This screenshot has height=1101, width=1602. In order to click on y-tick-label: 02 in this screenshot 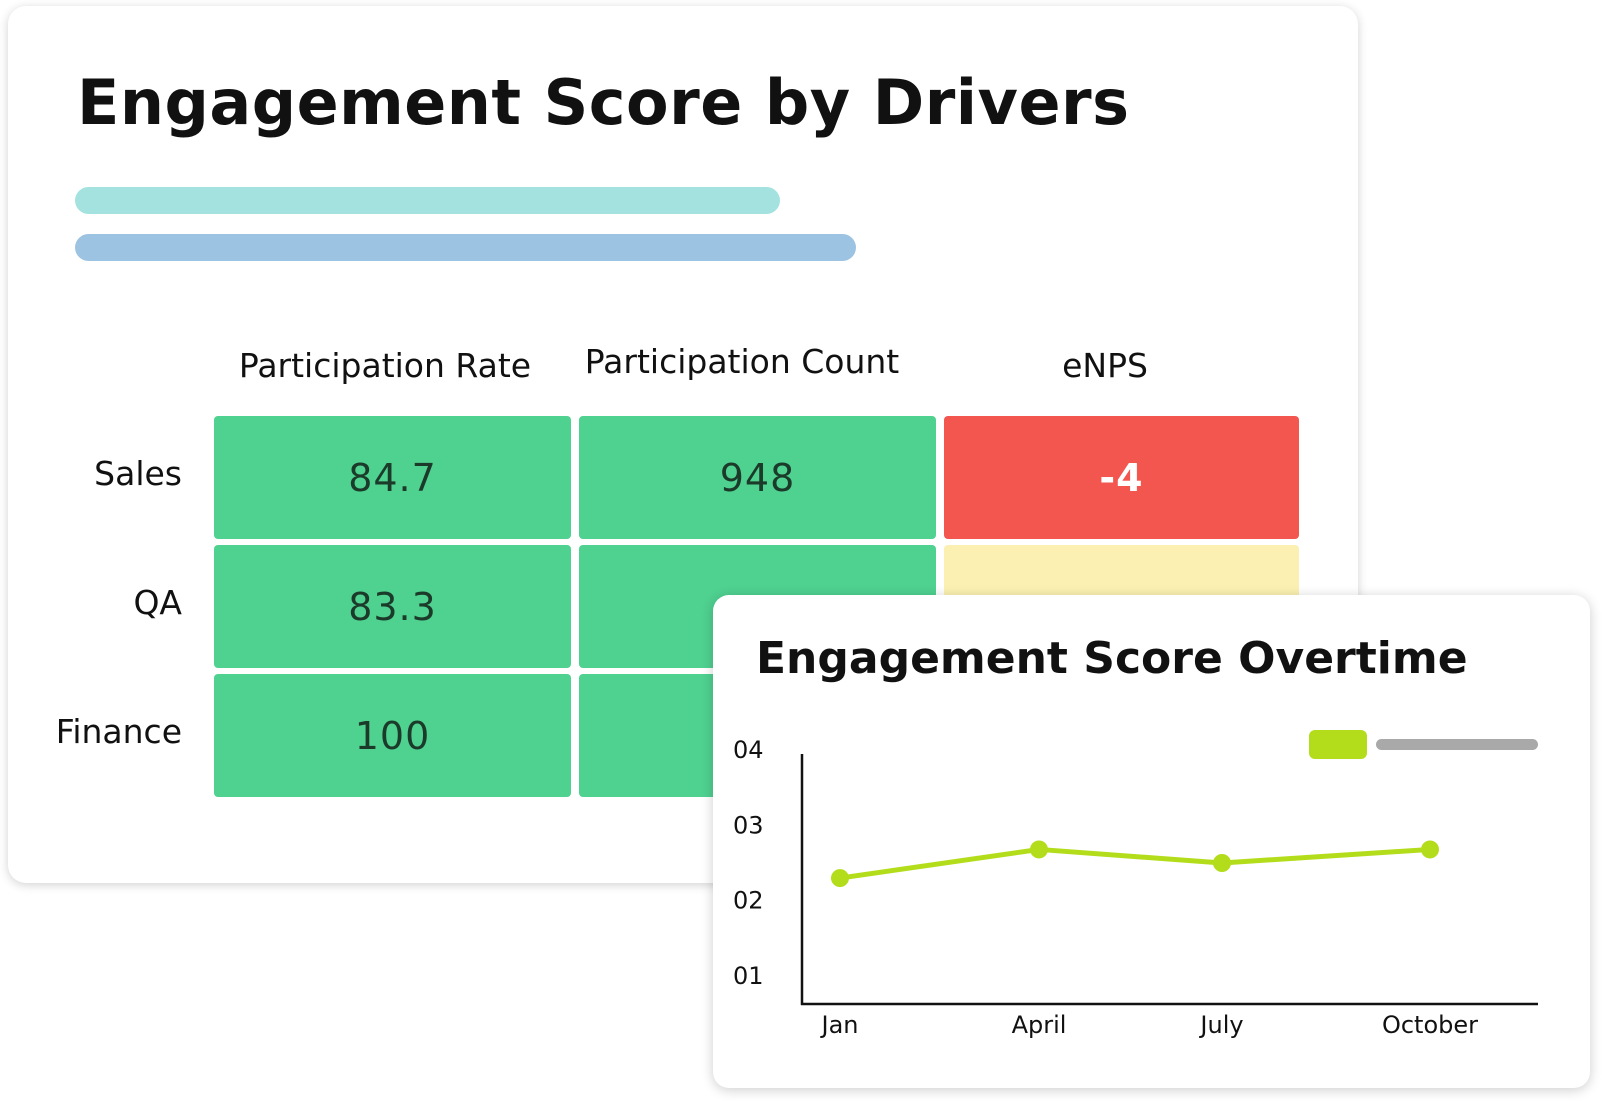, I will do `click(748, 901)`.